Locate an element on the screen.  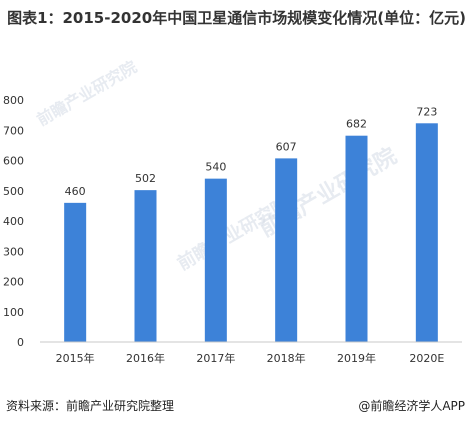
x-tick-label: 2015年 is located at coordinates (75, 358).